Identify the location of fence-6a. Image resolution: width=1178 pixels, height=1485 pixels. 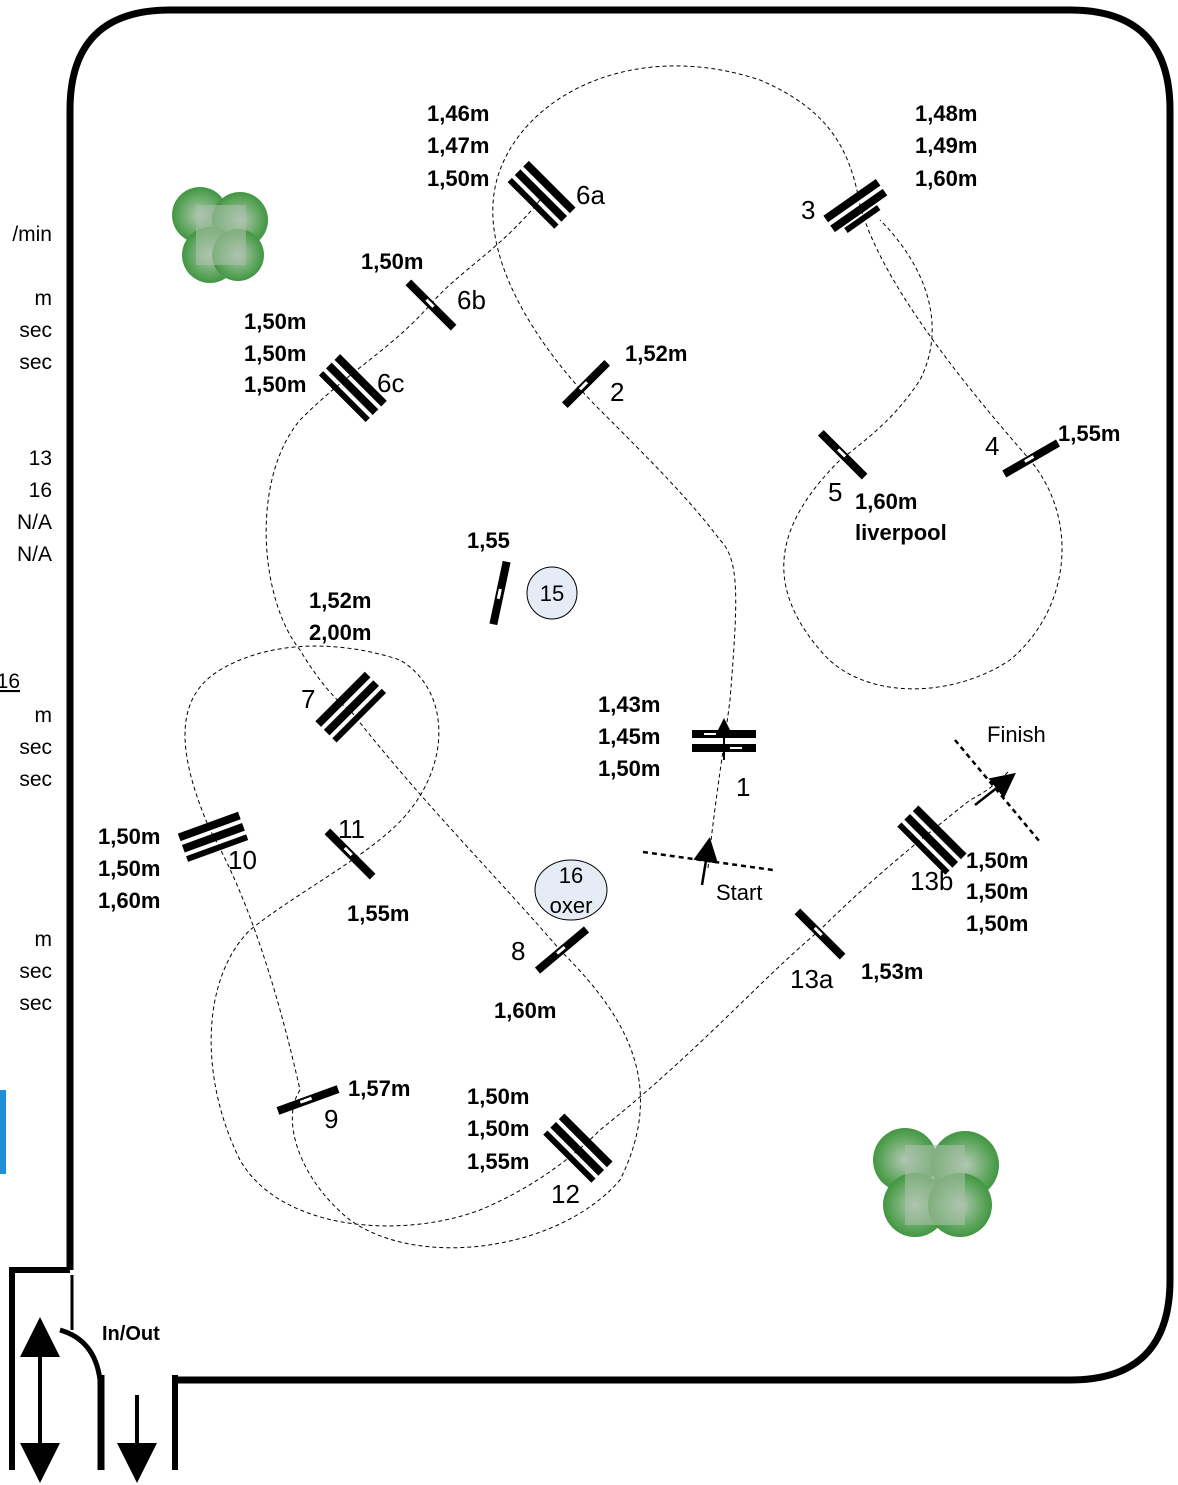
(541, 194).